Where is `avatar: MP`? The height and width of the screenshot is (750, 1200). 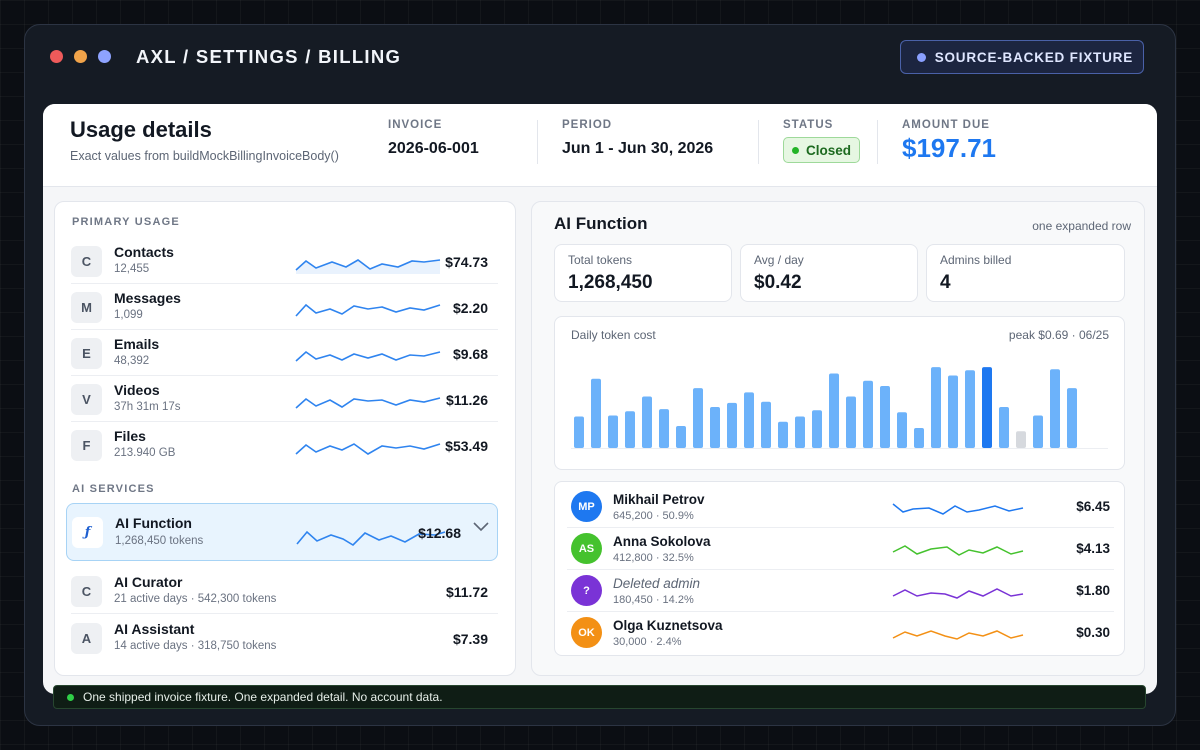
avatar: MP is located at coordinates (586, 506).